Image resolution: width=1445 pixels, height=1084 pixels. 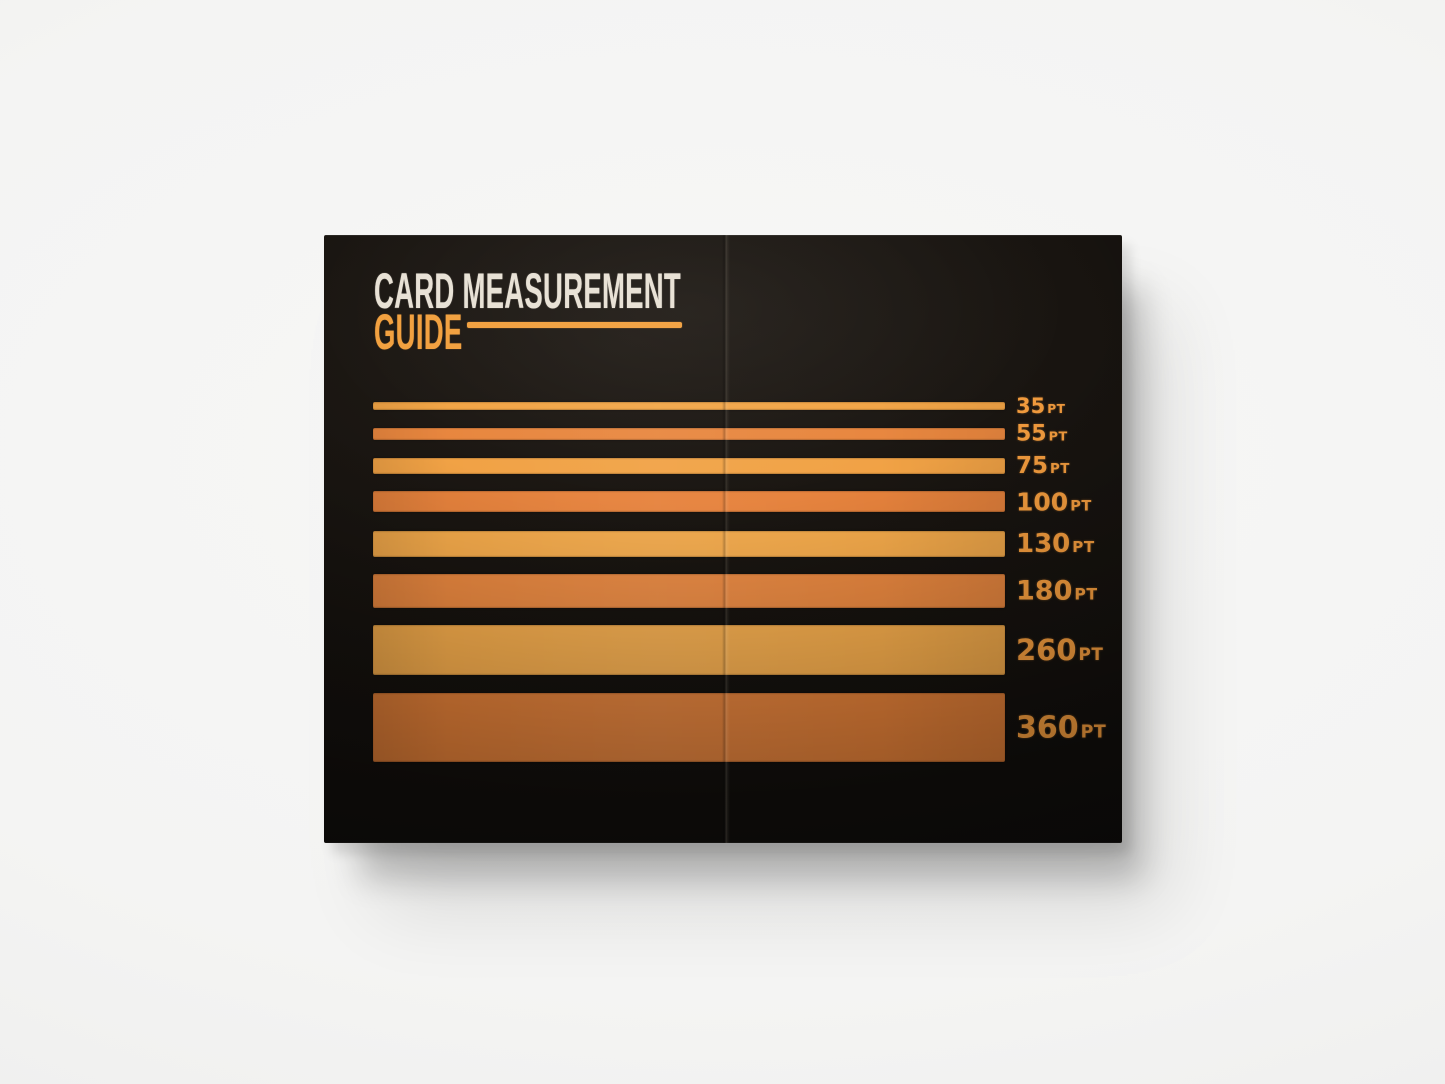 I want to click on bar-35pt, so click(x=689, y=406).